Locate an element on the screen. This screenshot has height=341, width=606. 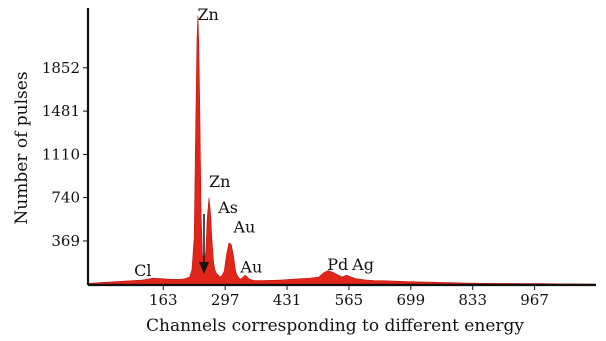
peak-label-pd: Pd is located at coordinates (337, 264).